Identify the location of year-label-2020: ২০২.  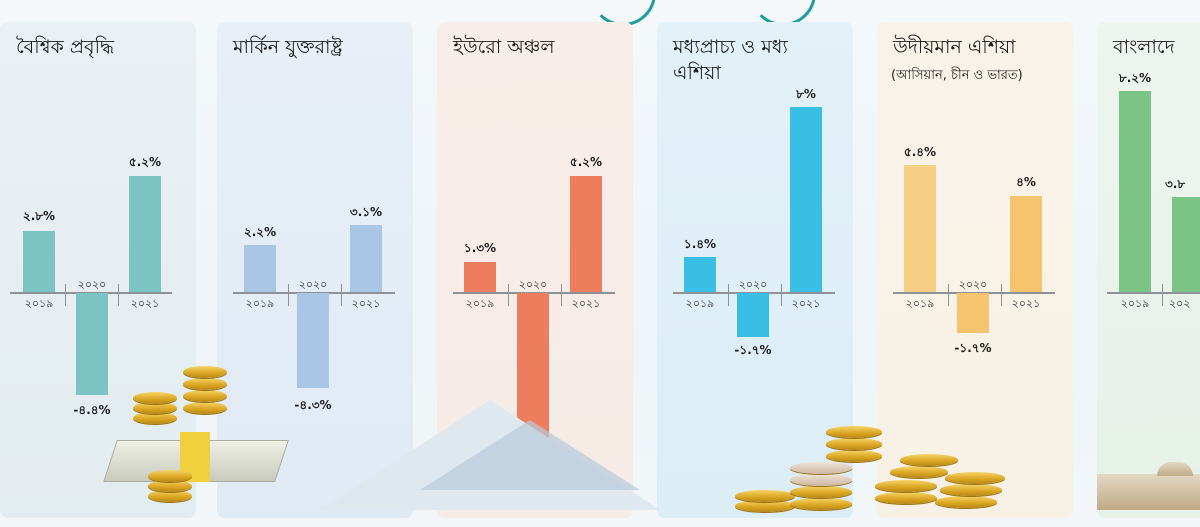
(1180, 303).